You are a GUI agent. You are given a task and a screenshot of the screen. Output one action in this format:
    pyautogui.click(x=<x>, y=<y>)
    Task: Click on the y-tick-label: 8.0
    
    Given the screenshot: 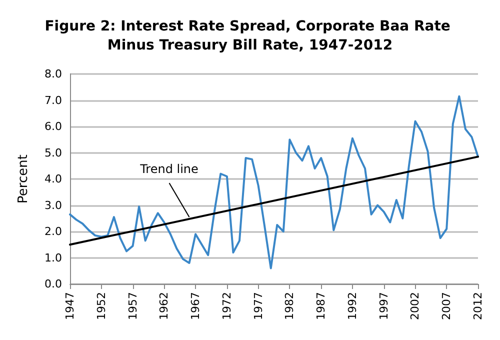 What is the action you would take?
    pyautogui.click(x=53, y=74)
    